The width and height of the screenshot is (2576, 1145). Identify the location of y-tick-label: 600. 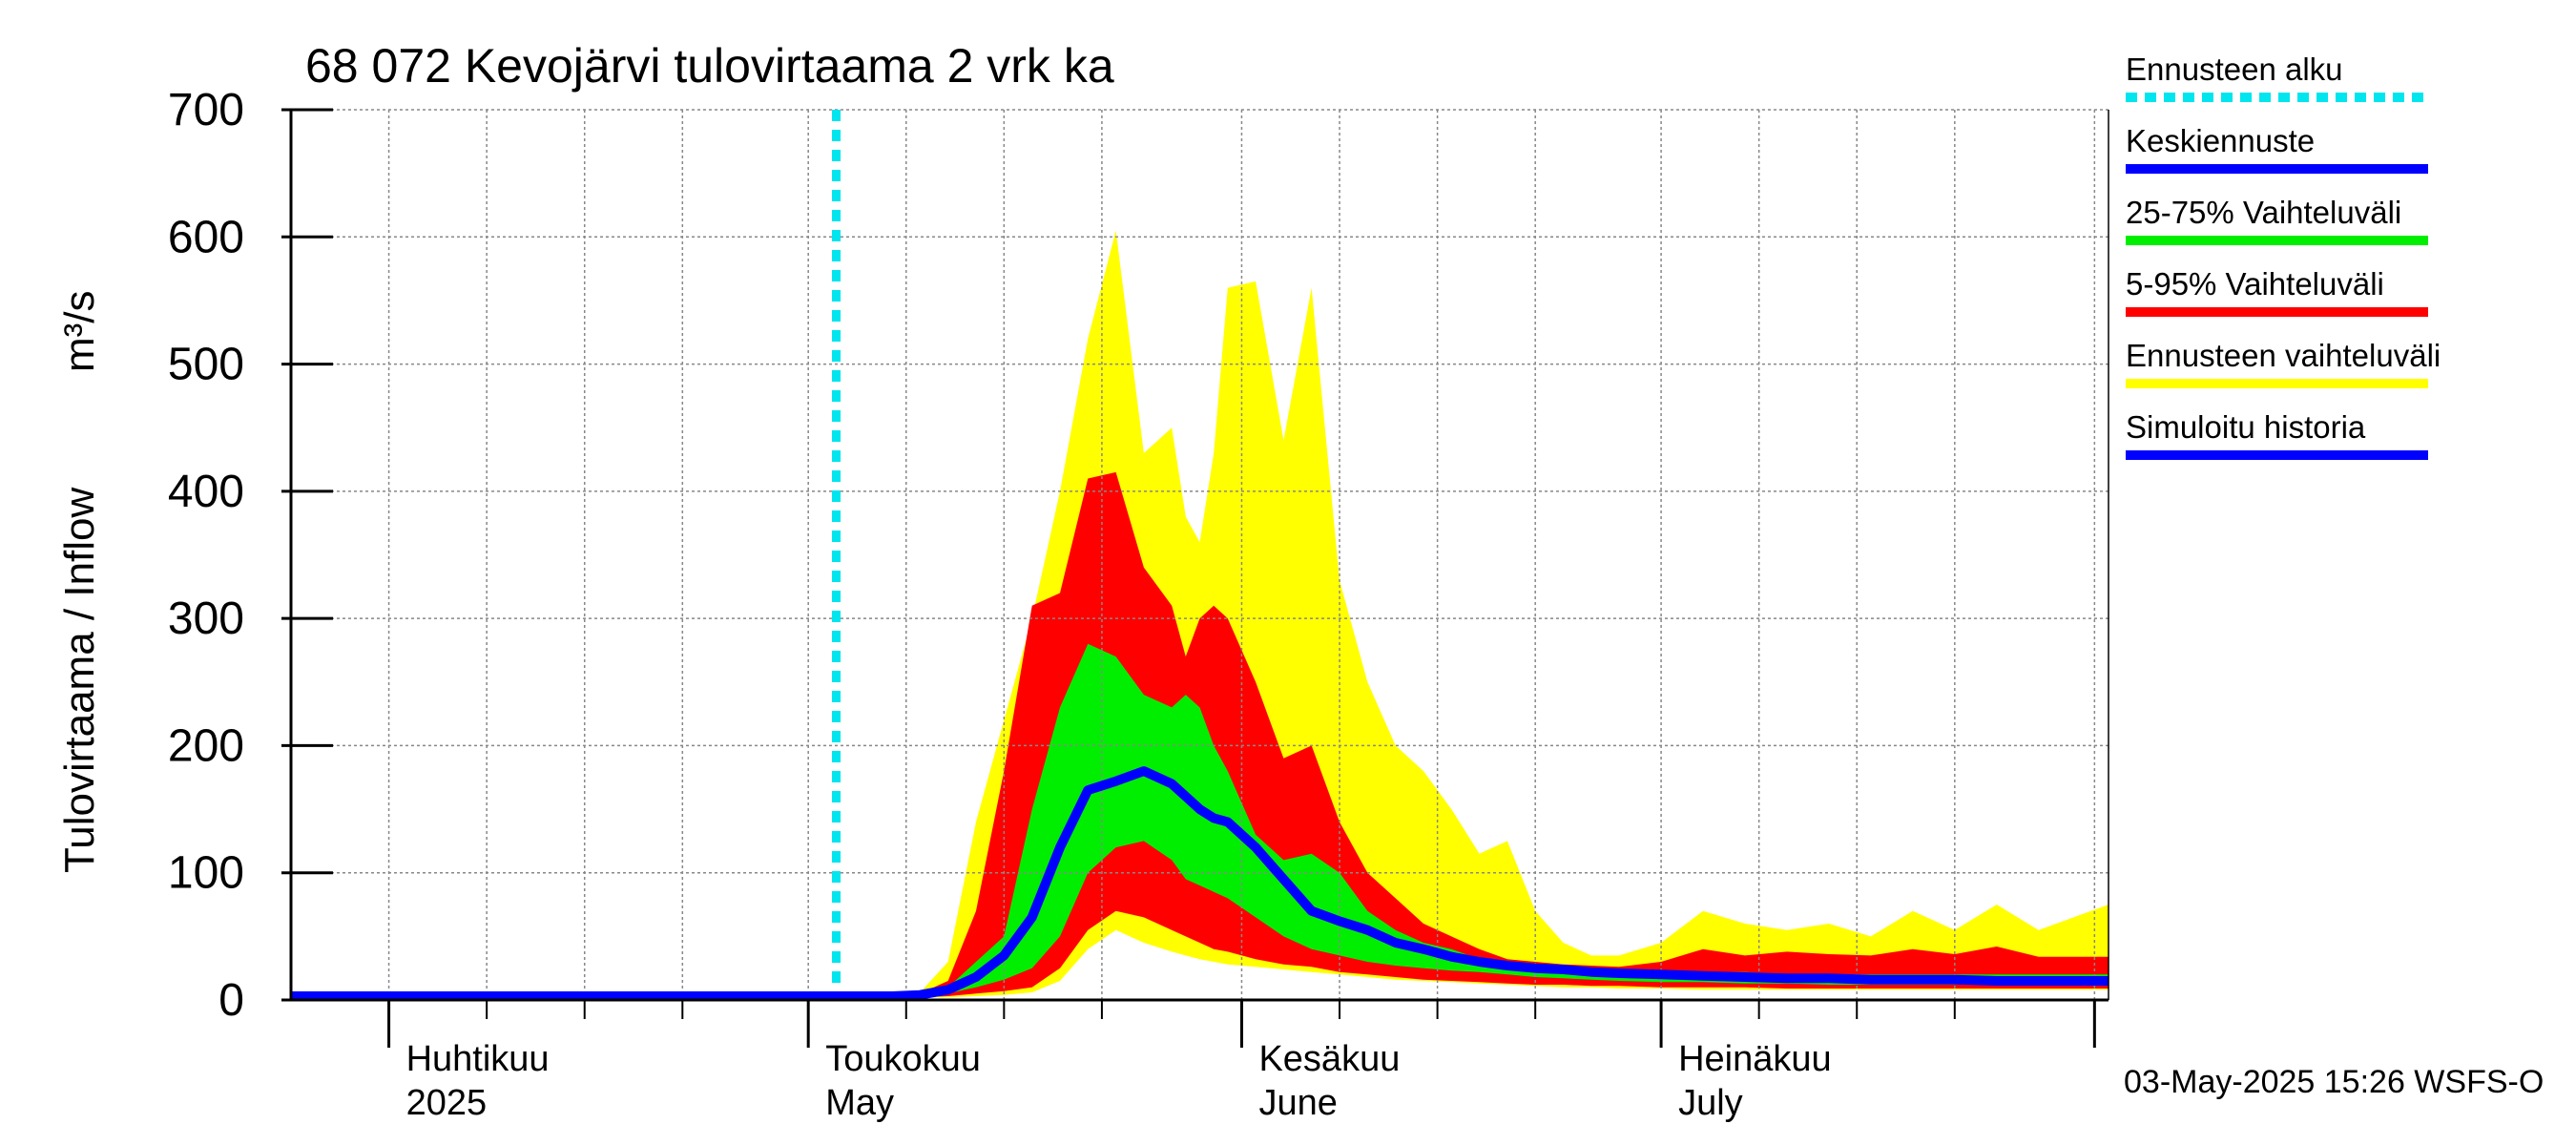
(206, 237).